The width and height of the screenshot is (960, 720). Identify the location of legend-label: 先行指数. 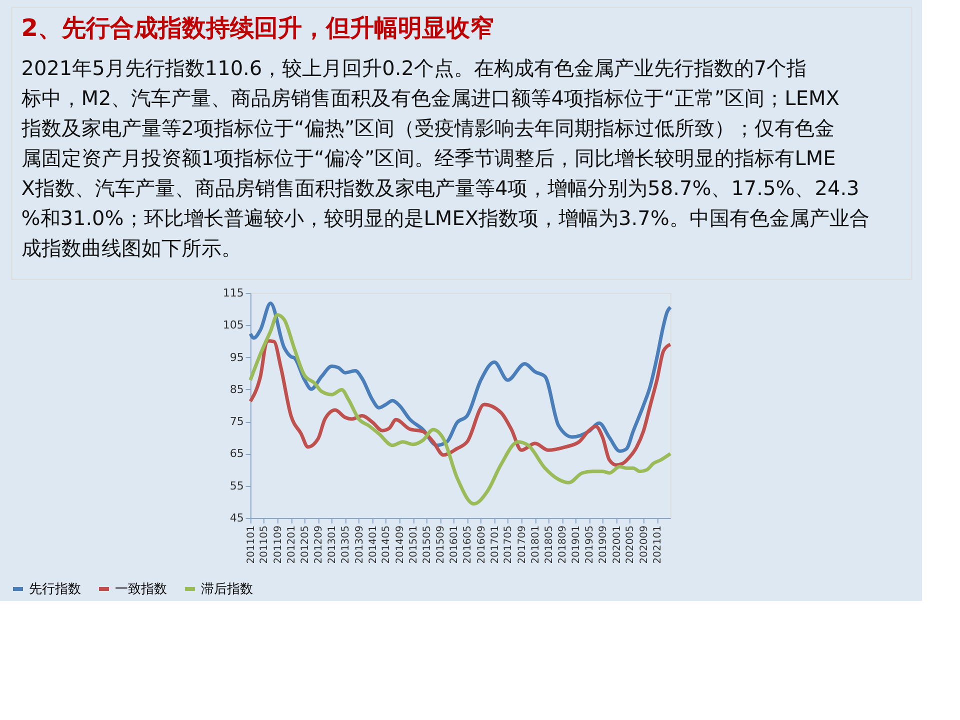
(55, 589).